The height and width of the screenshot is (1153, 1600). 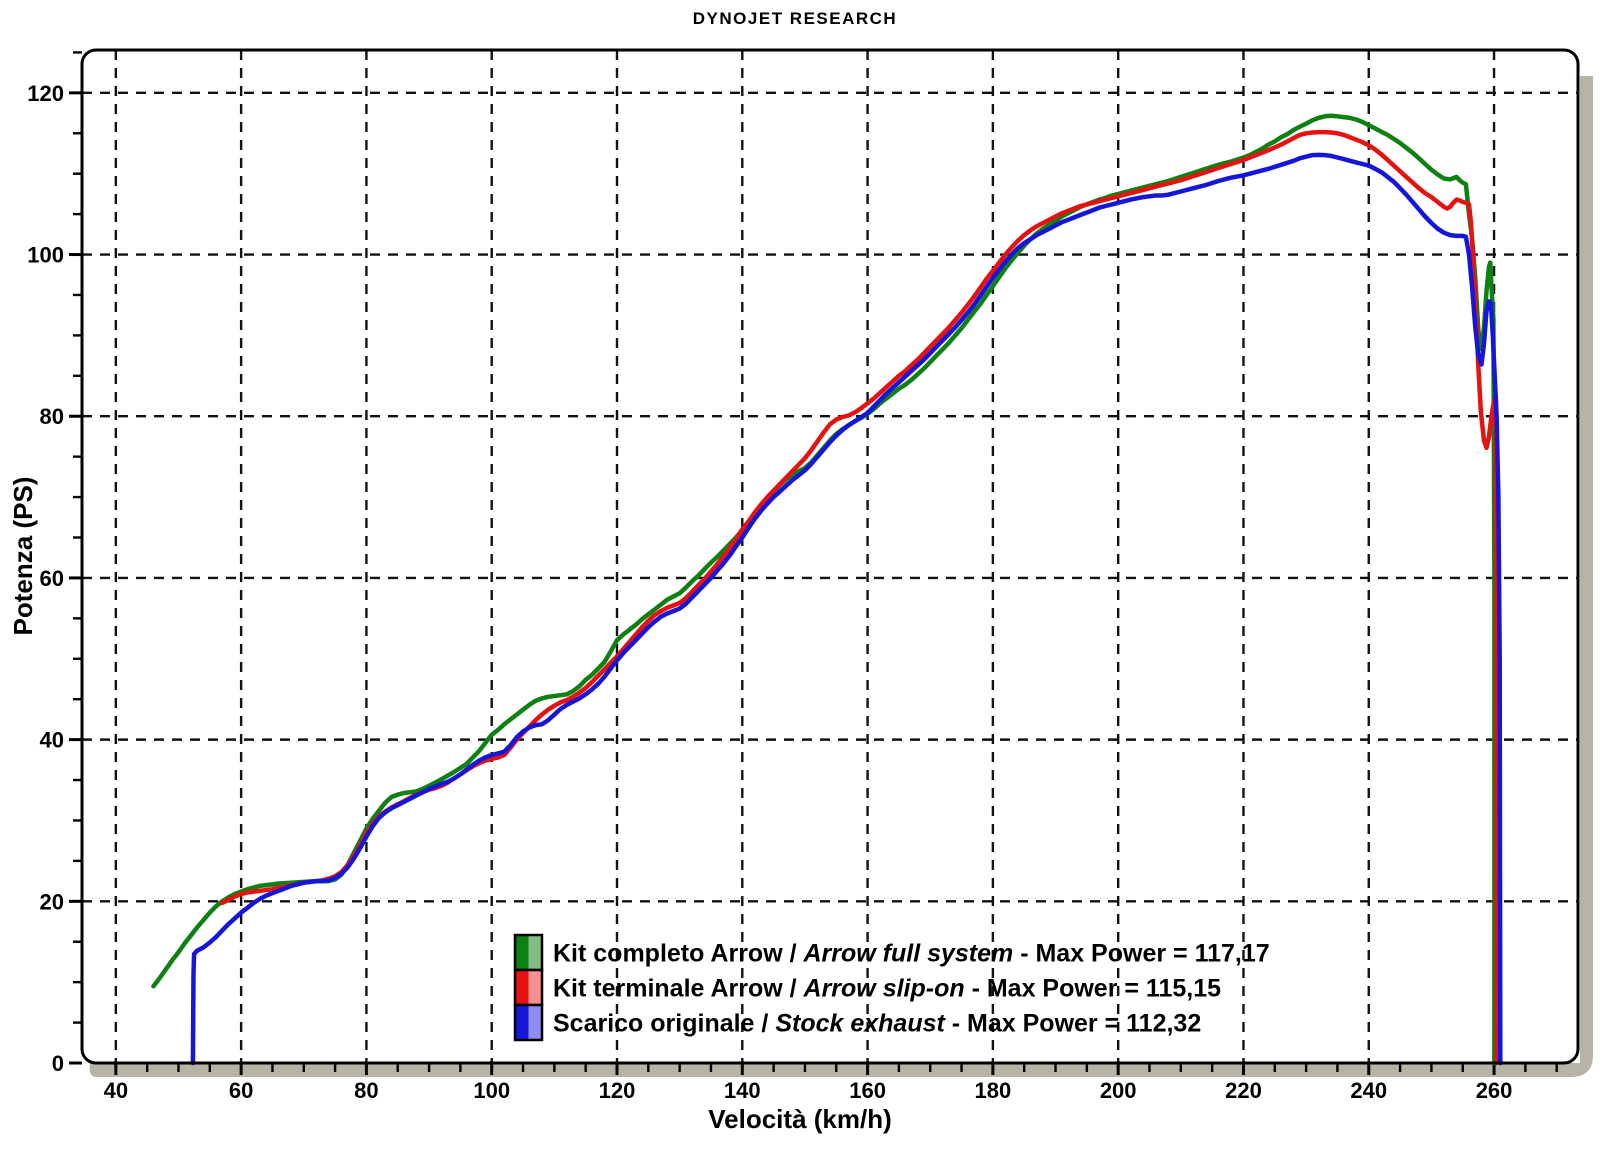 What do you see at coordinates (867, 1090) in the screenshot?
I see `x-tick-label: 160` at bounding box center [867, 1090].